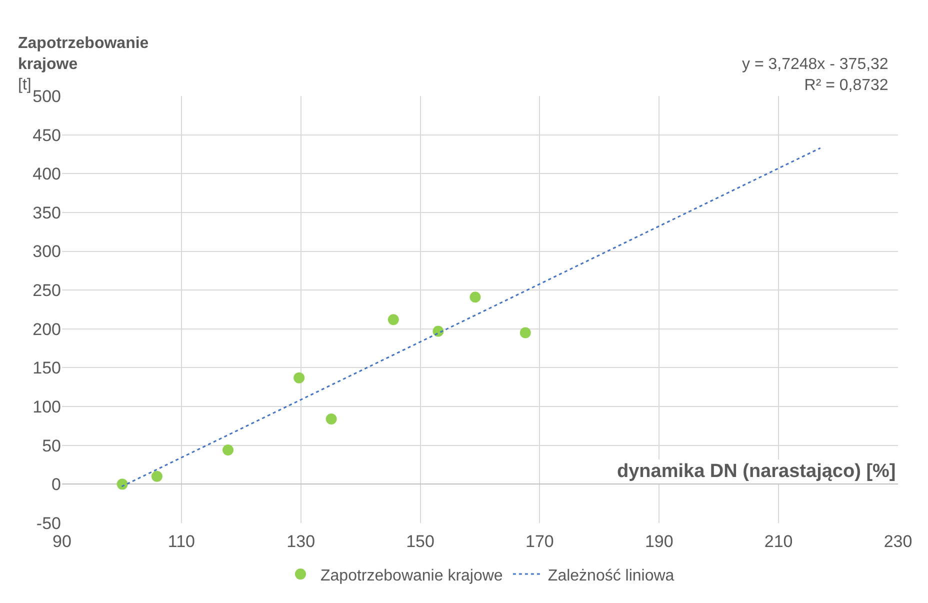 This screenshot has width=928, height=603. What do you see at coordinates (181, 541) in the screenshot?
I see `x-tick-label: 110` at bounding box center [181, 541].